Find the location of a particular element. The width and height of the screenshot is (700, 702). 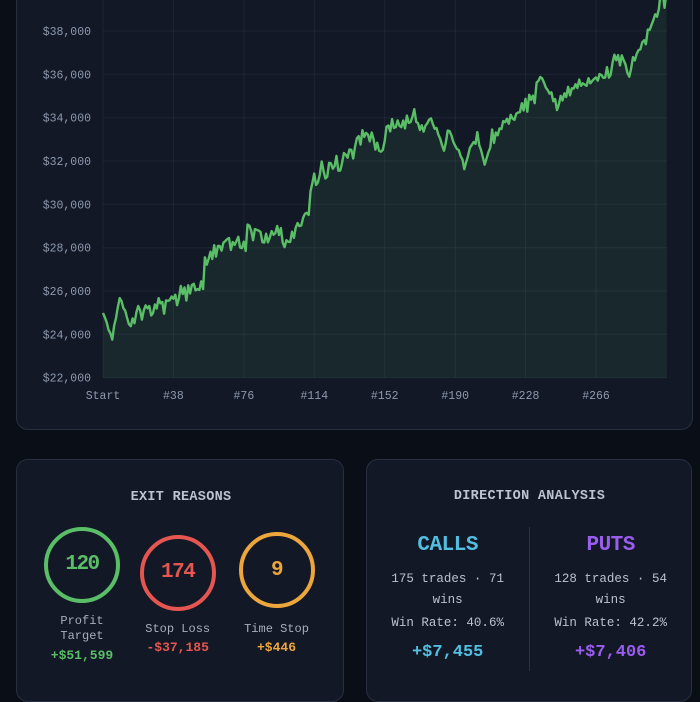

svg-text: $36,000 is located at coordinates (67, 75).